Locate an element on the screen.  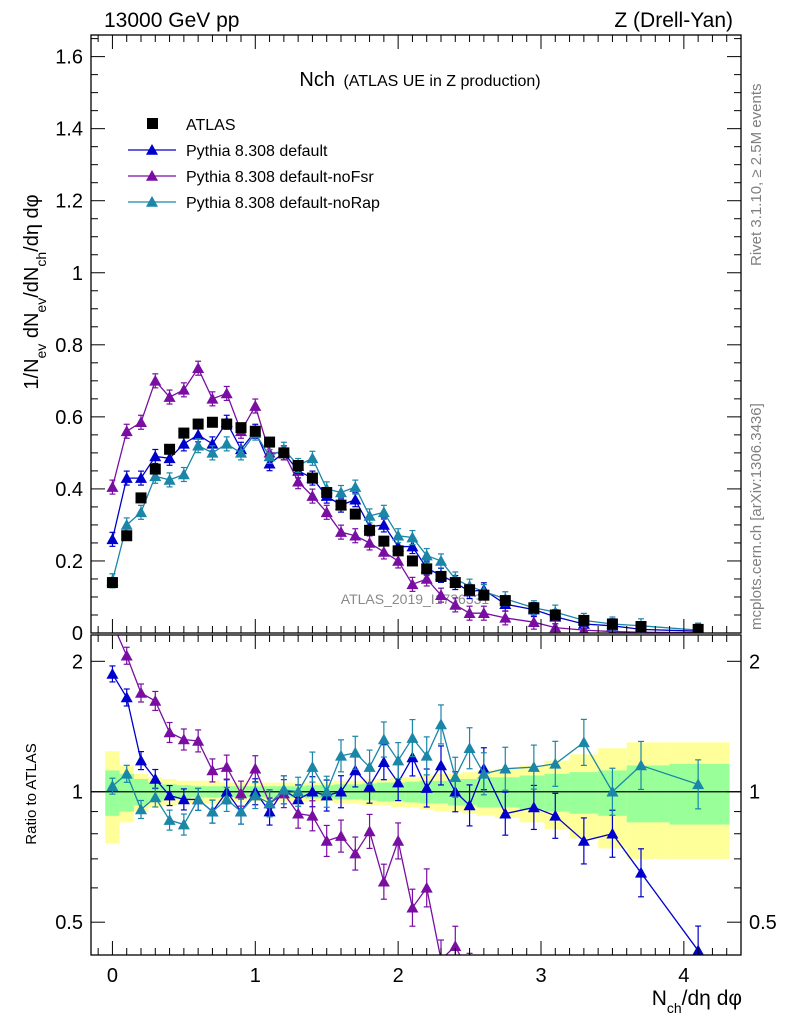
legend-marker-nofsr is located at coordinates (152, 175).